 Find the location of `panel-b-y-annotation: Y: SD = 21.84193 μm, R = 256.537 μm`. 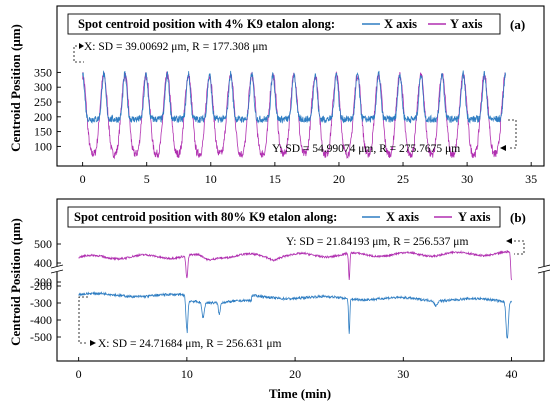

panel-b-y-annotation: Y: SD = 21.84193 μm, R = 256.537 μm is located at coordinates (377, 242).